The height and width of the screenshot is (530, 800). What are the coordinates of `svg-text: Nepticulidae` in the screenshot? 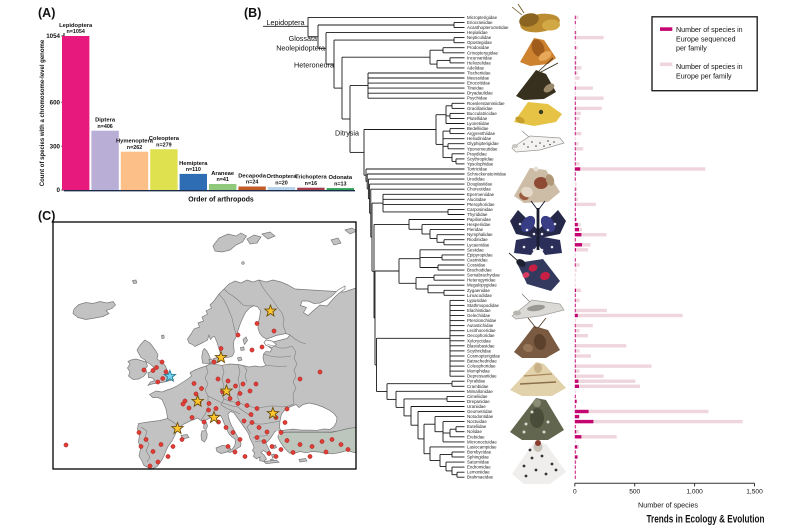 It's located at (479, 37).